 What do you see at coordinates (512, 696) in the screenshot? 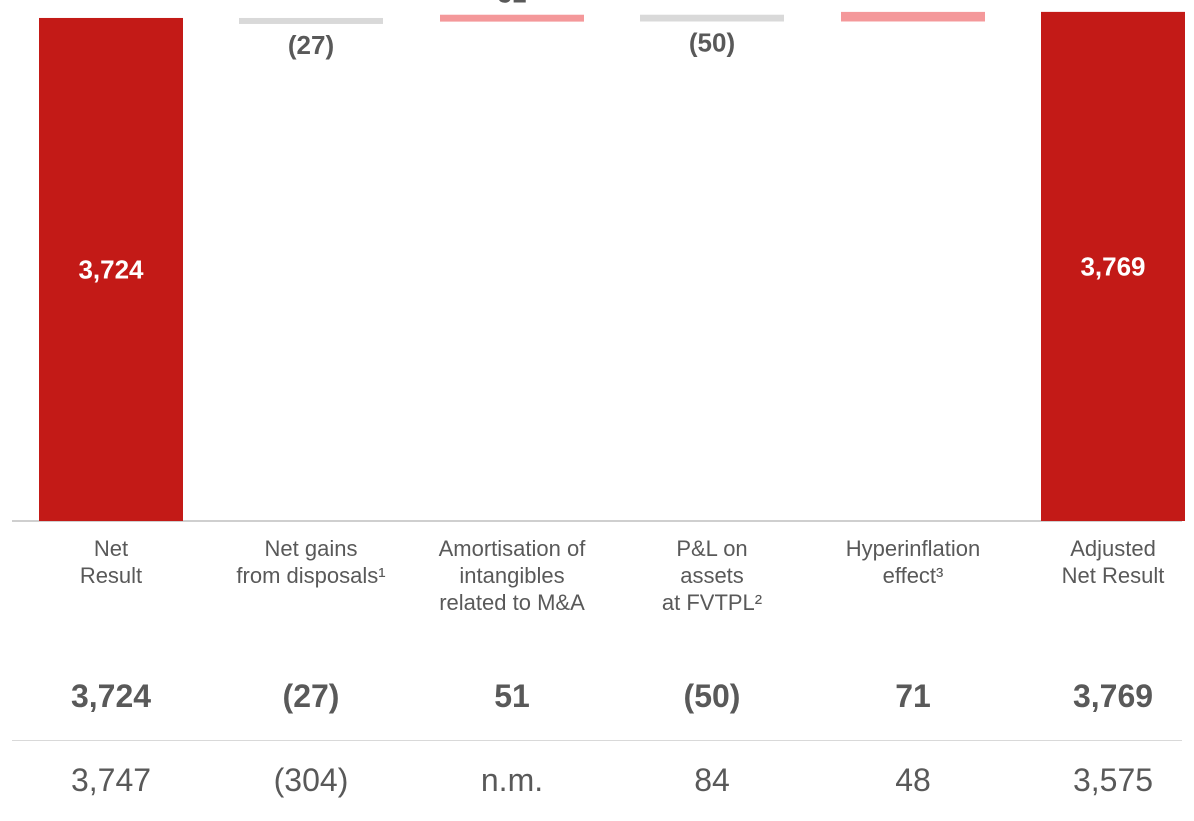
I see `current-value-cell: 51` at bounding box center [512, 696].